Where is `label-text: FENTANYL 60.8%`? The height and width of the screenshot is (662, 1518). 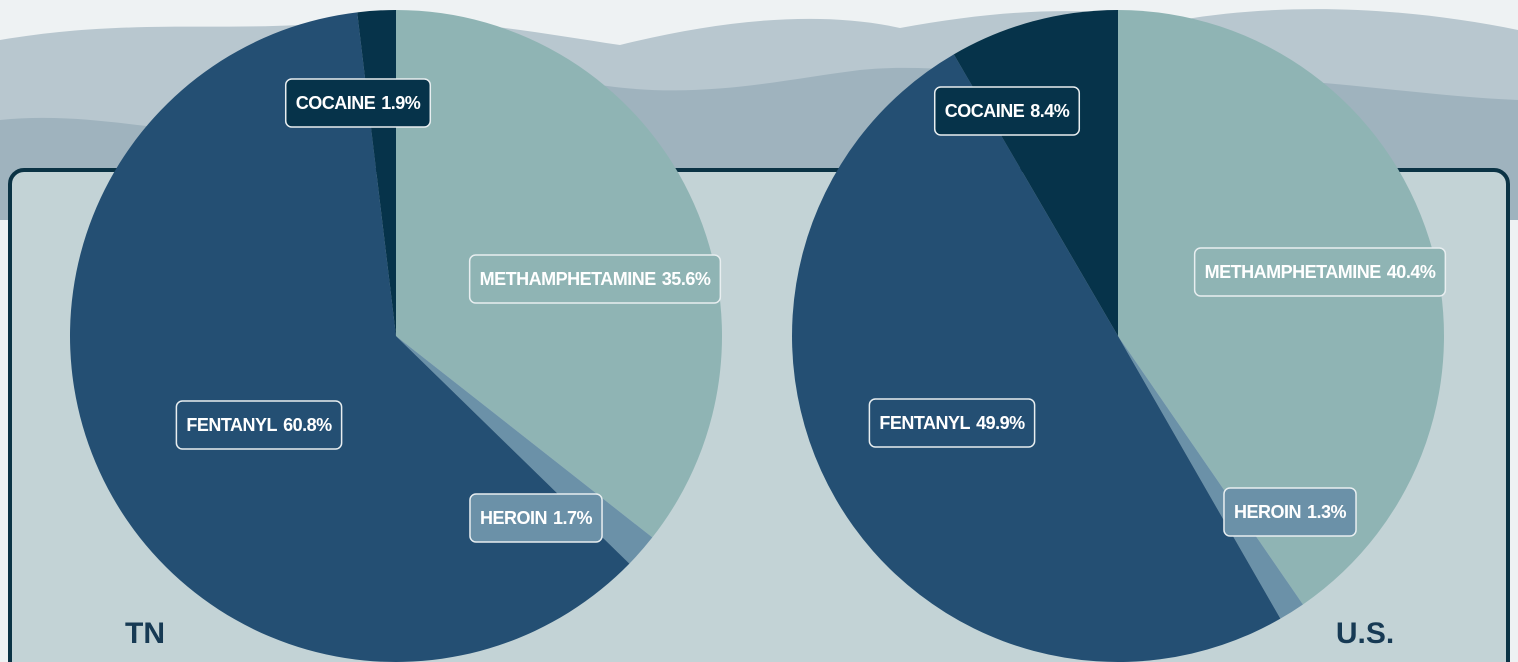 label-text: FENTANYL 60.8% is located at coordinates (259, 425).